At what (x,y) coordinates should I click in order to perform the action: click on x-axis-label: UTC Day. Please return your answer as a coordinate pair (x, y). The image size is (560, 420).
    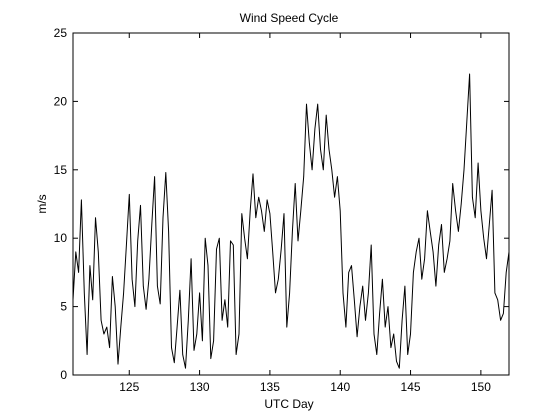
    Looking at the image, I should click on (288, 404).